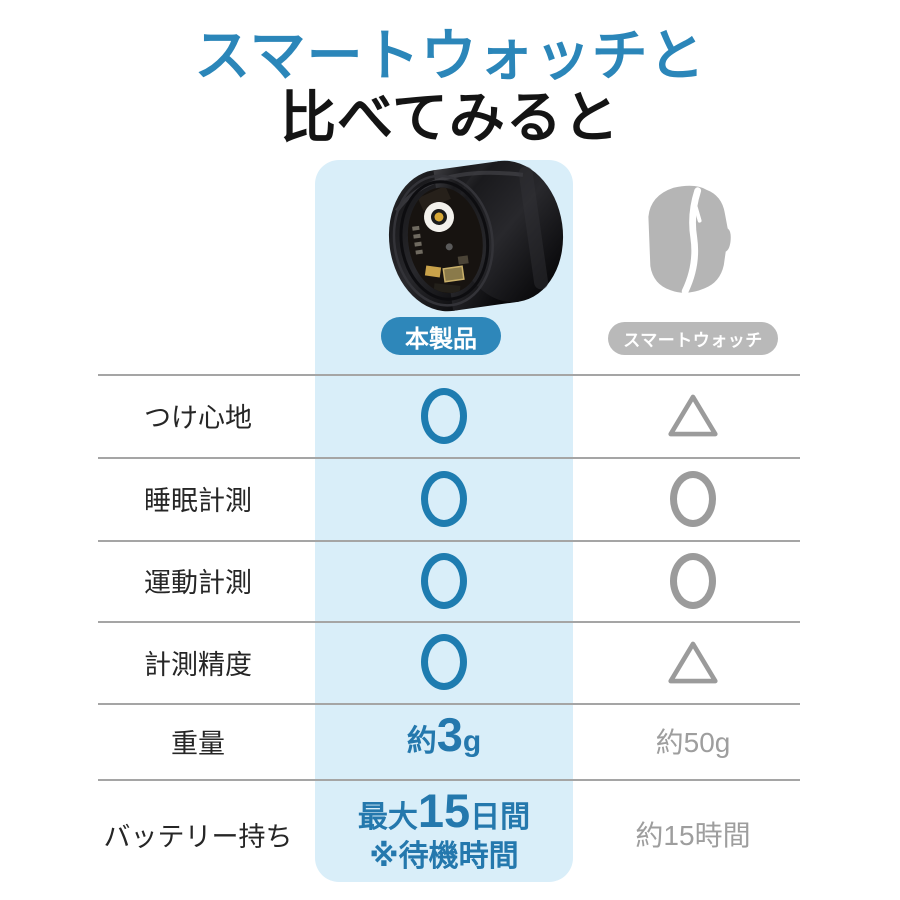 This screenshot has width=900, height=900. Describe the element at coordinates (693, 338) in the screenshot. I see `smartwatch-badge: スマートウォッチ` at that location.